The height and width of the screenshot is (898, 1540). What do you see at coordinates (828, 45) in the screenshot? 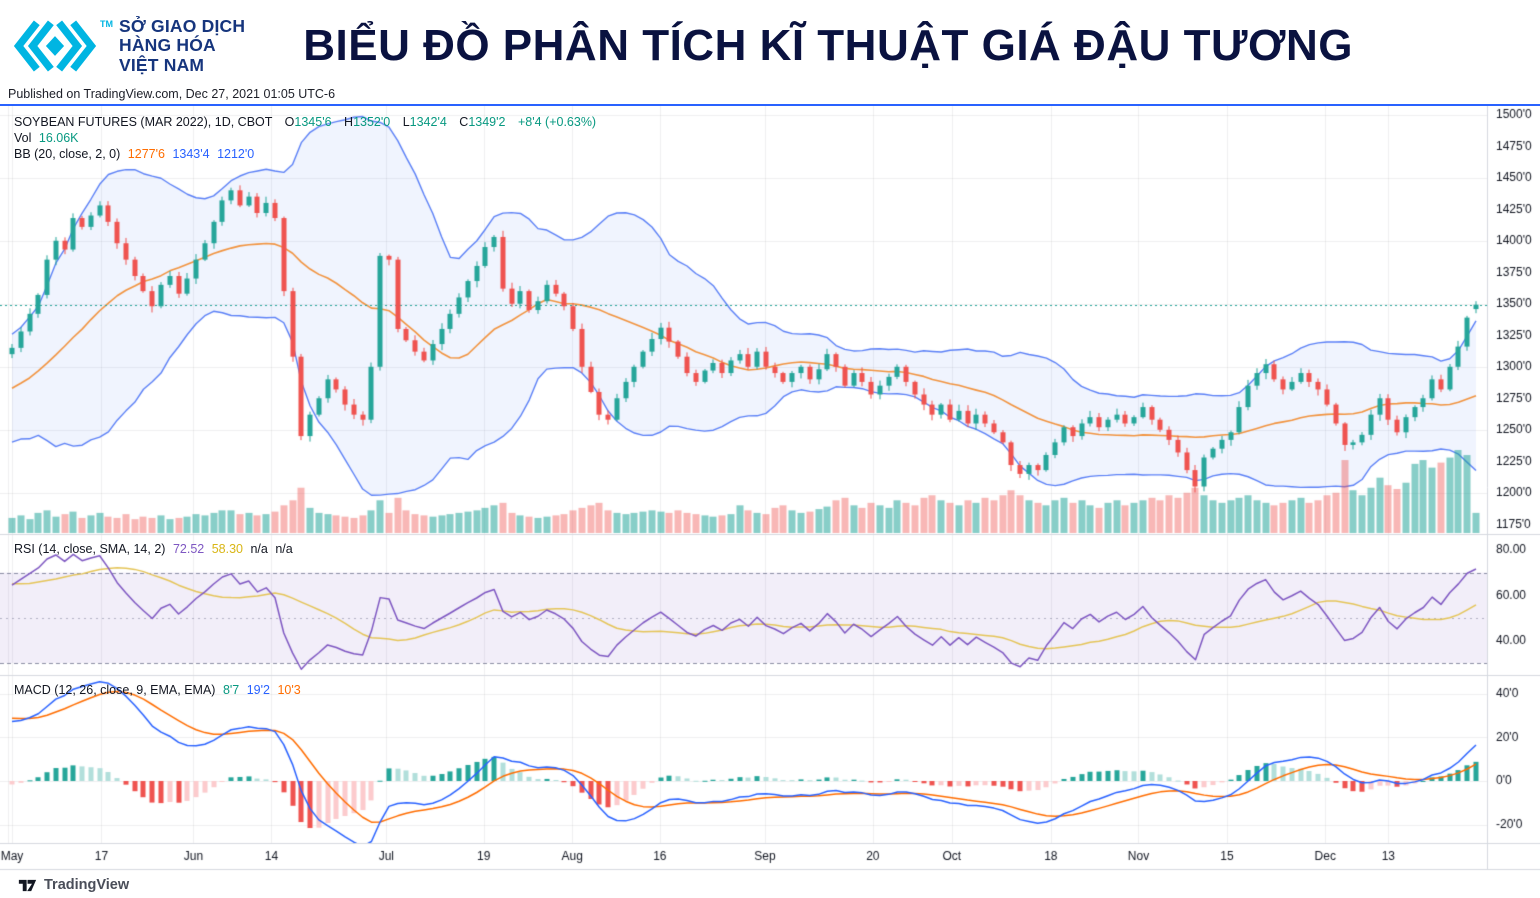
I see `page-title: BIỂU ĐỒ PHÂN TÍCH KĨ THUẬT GIÁ ĐẬU TƯƠNG` at bounding box center [828, 45].